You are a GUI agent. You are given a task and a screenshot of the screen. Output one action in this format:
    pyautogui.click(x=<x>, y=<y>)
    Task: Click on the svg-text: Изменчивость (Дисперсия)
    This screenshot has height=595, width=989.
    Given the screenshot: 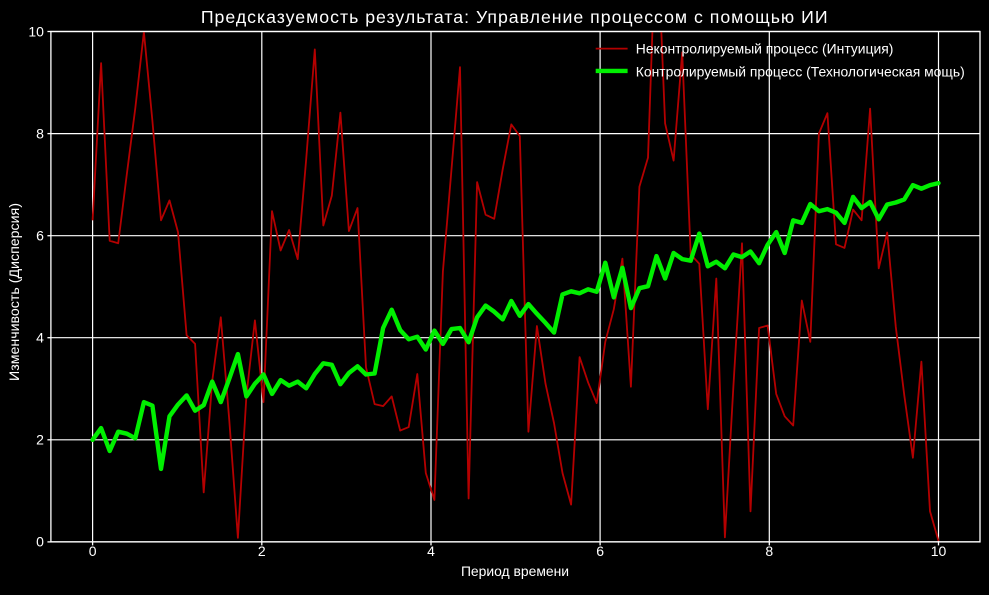 What is the action you would take?
    pyautogui.click(x=15, y=292)
    